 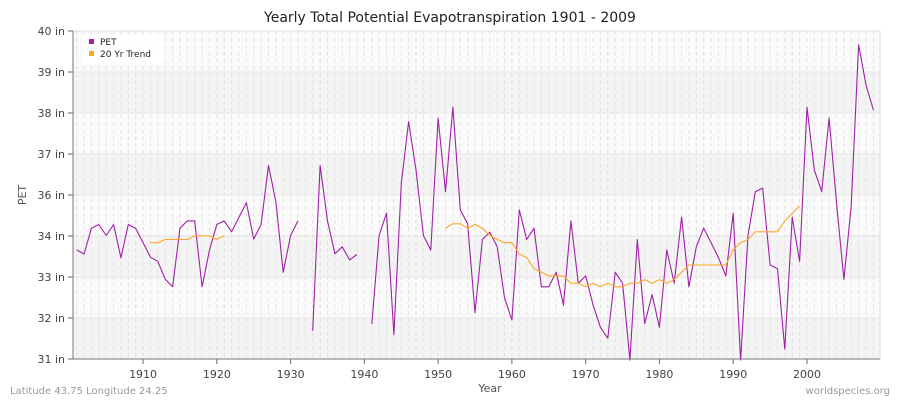 What do you see at coordinates (217, 374) in the screenshot?
I see `x-tick-label: 1920` at bounding box center [217, 374].